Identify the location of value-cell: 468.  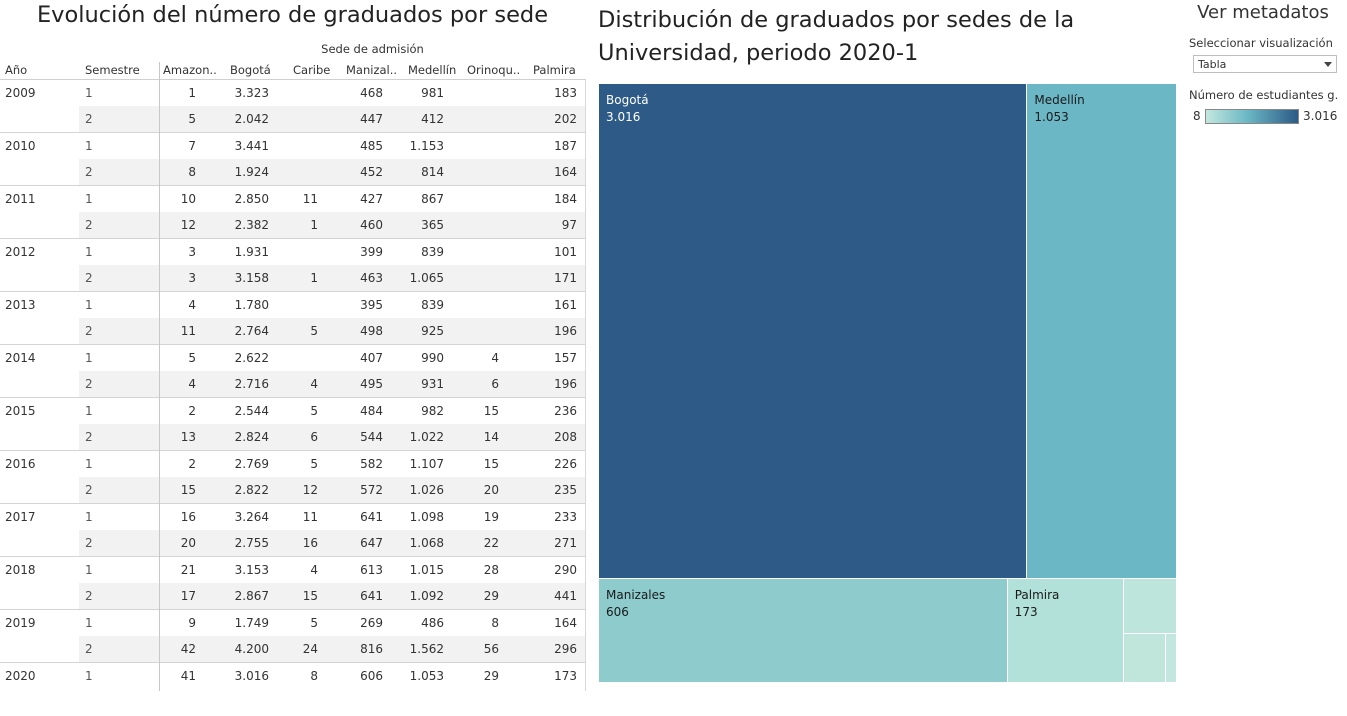
(371, 93).